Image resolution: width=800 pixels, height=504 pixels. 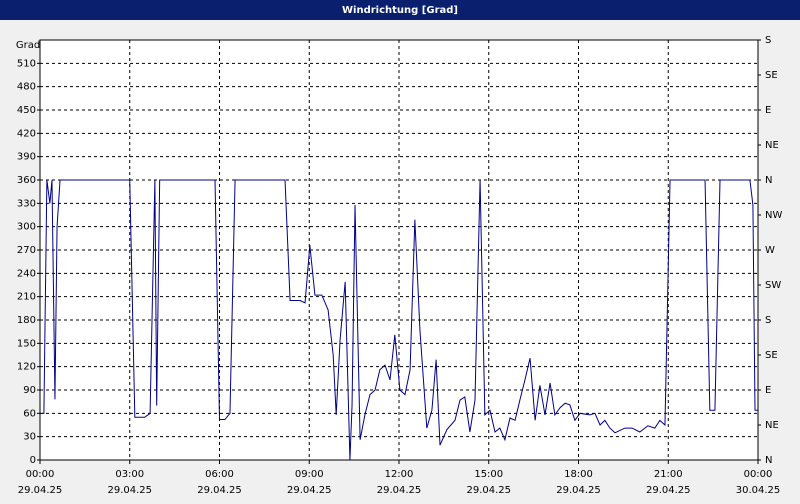 I want to click on y-tick-label: 240, so click(x=26, y=273).